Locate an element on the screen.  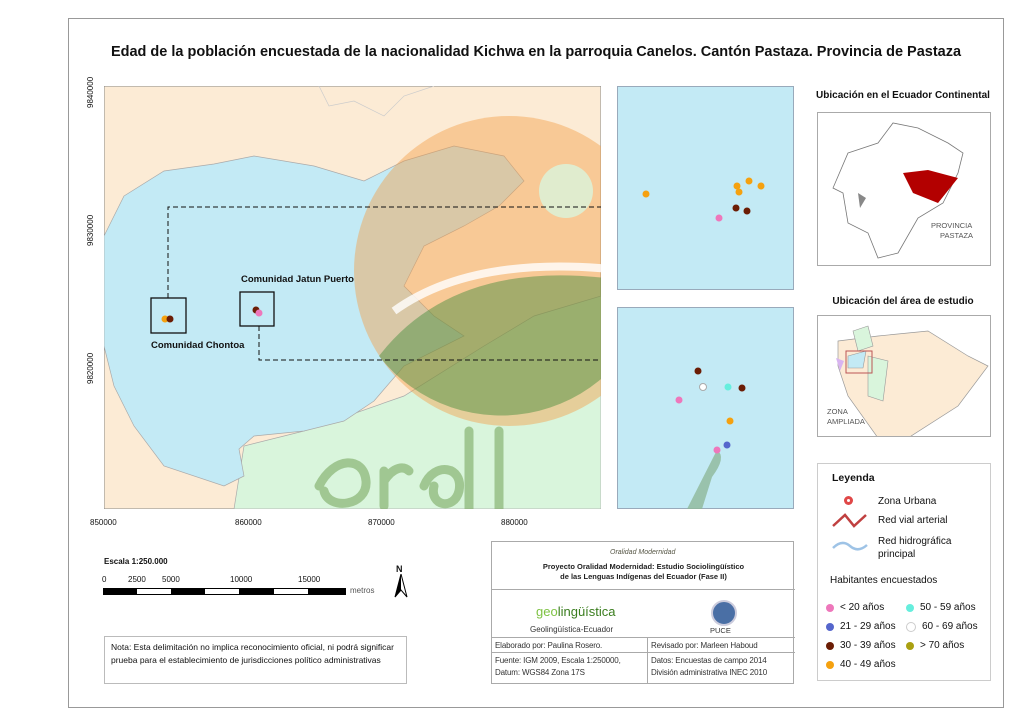
boundary-line is located at coordinates (376, 101).